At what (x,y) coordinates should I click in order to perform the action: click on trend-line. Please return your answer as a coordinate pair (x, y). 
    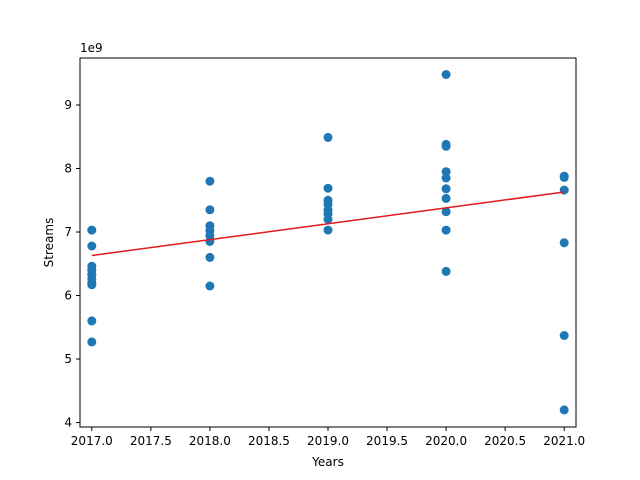
    Looking at the image, I should click on (328, 224).